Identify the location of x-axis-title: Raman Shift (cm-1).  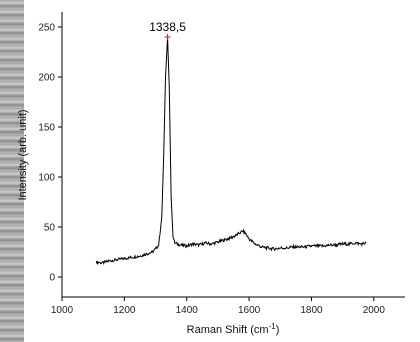
(233, 329).